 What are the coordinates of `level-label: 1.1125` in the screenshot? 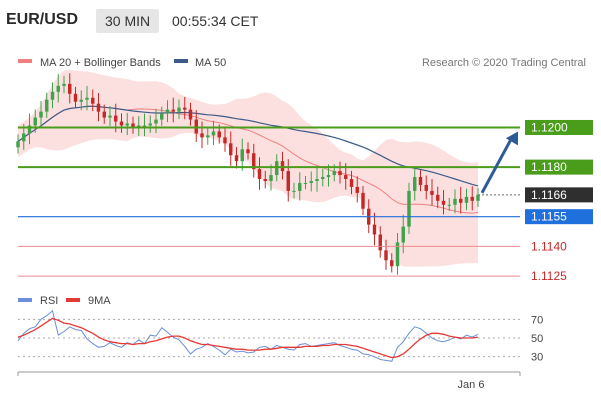 It's located at (549, 276).